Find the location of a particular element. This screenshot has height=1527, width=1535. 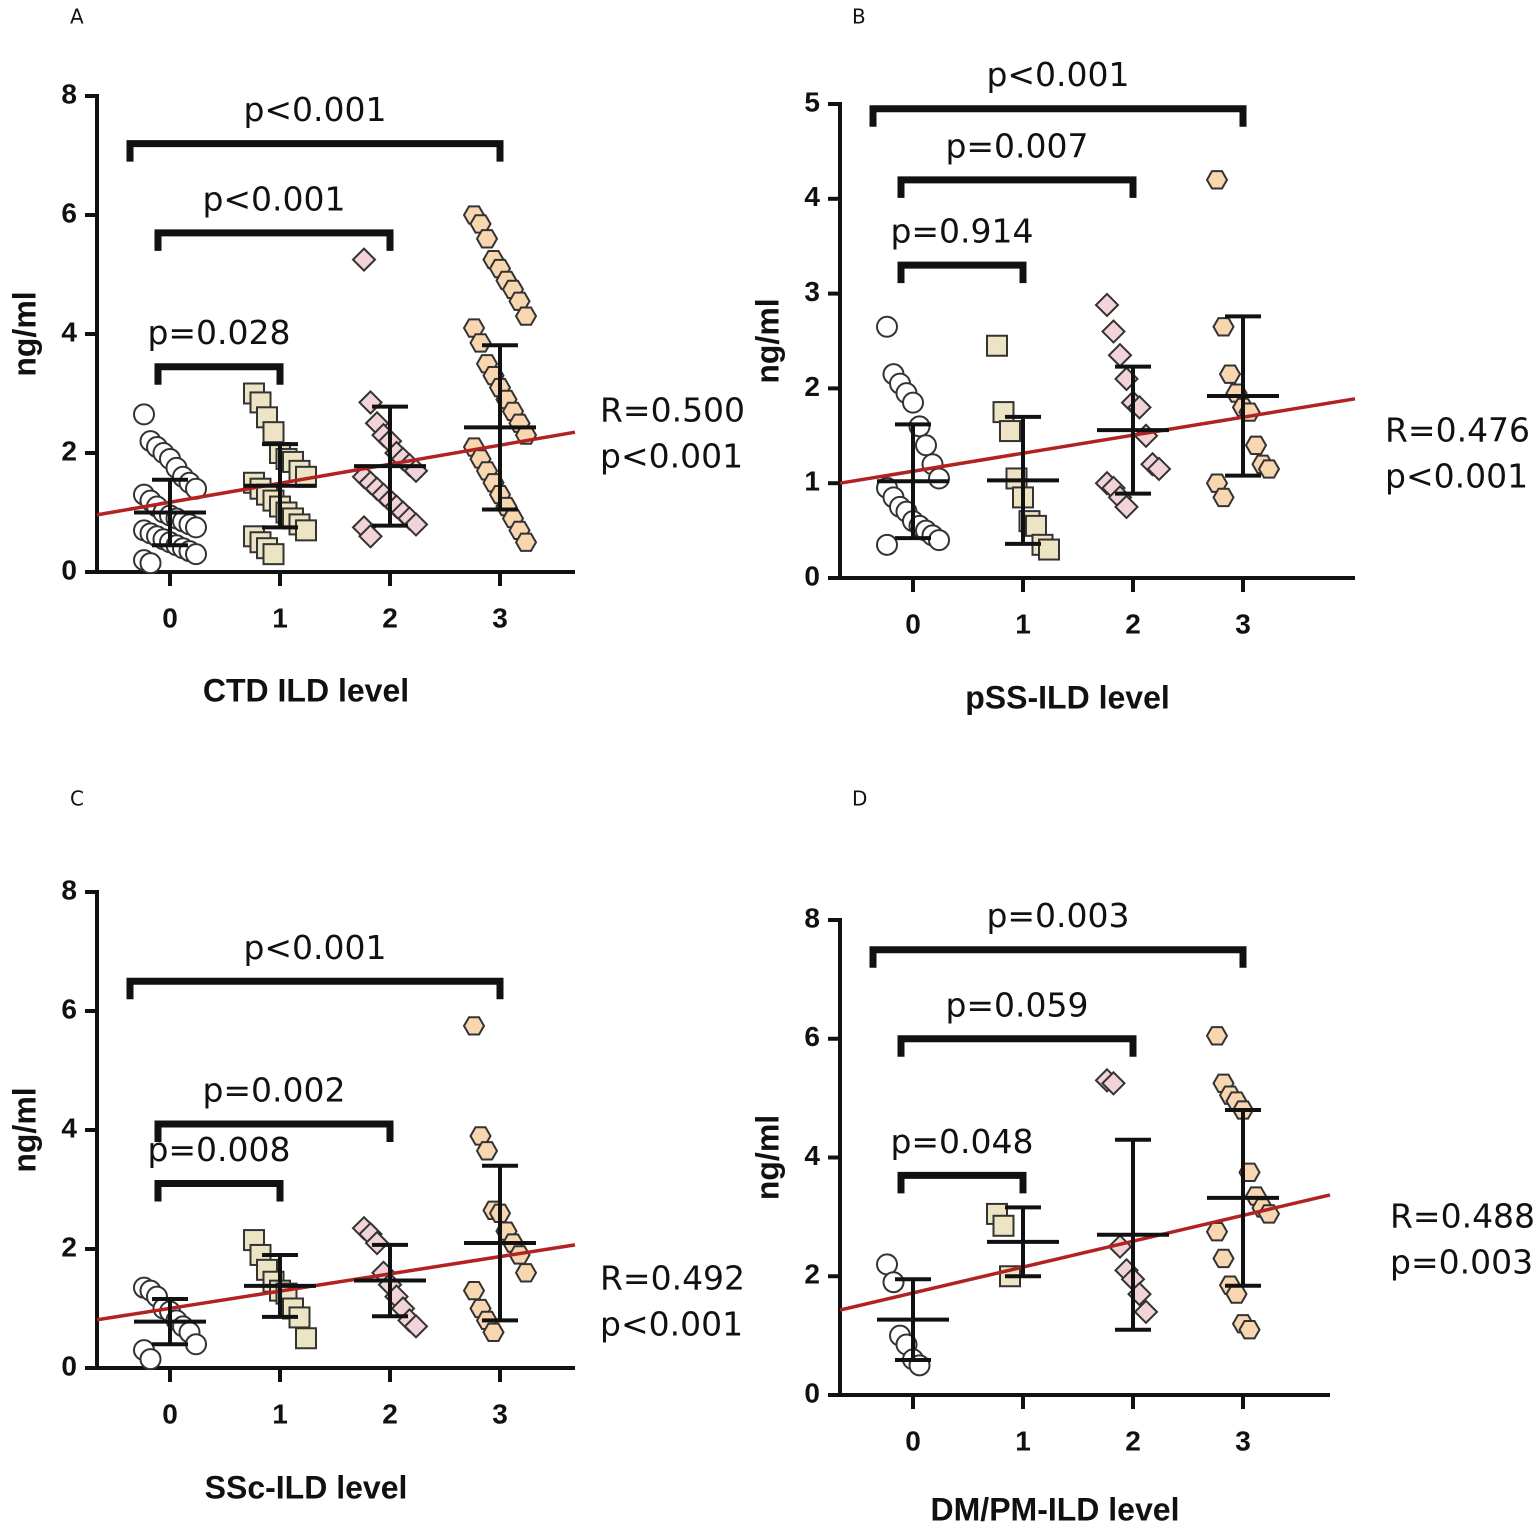

p-value: p=0.048 is located at coordinates (961, 1141).